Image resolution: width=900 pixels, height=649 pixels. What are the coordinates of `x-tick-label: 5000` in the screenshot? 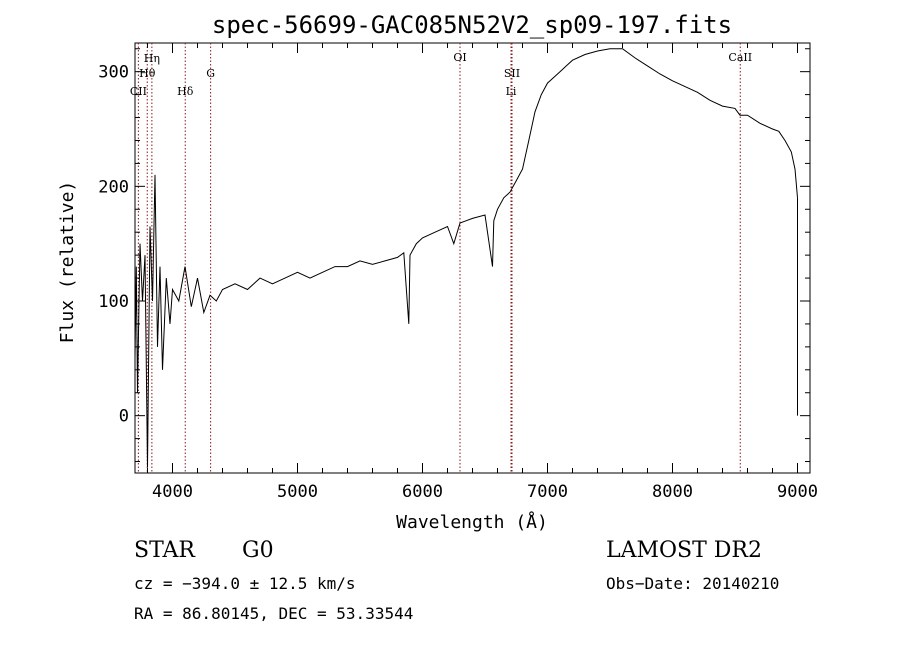 It's located at (297, 492).